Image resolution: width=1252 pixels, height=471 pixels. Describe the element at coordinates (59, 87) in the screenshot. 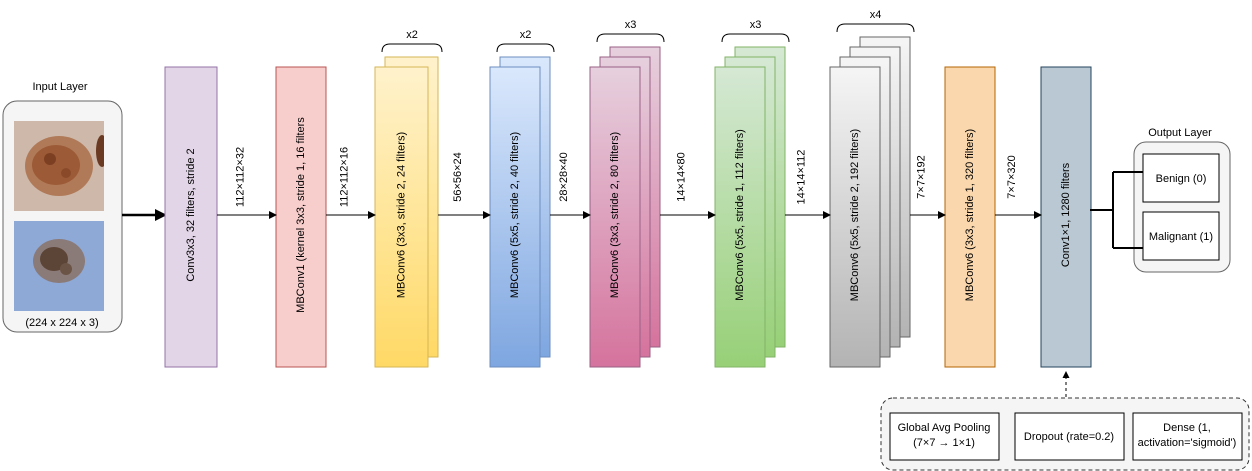

I see `input-layer-title: Input Layer` at that location.